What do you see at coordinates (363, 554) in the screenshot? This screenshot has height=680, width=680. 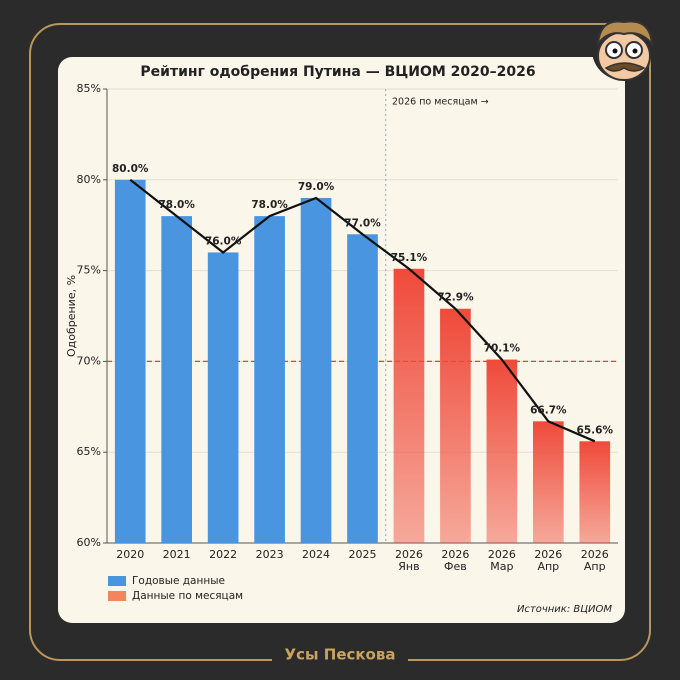 I see `x-tick-label: 2025` at bounding box center [363, 554].